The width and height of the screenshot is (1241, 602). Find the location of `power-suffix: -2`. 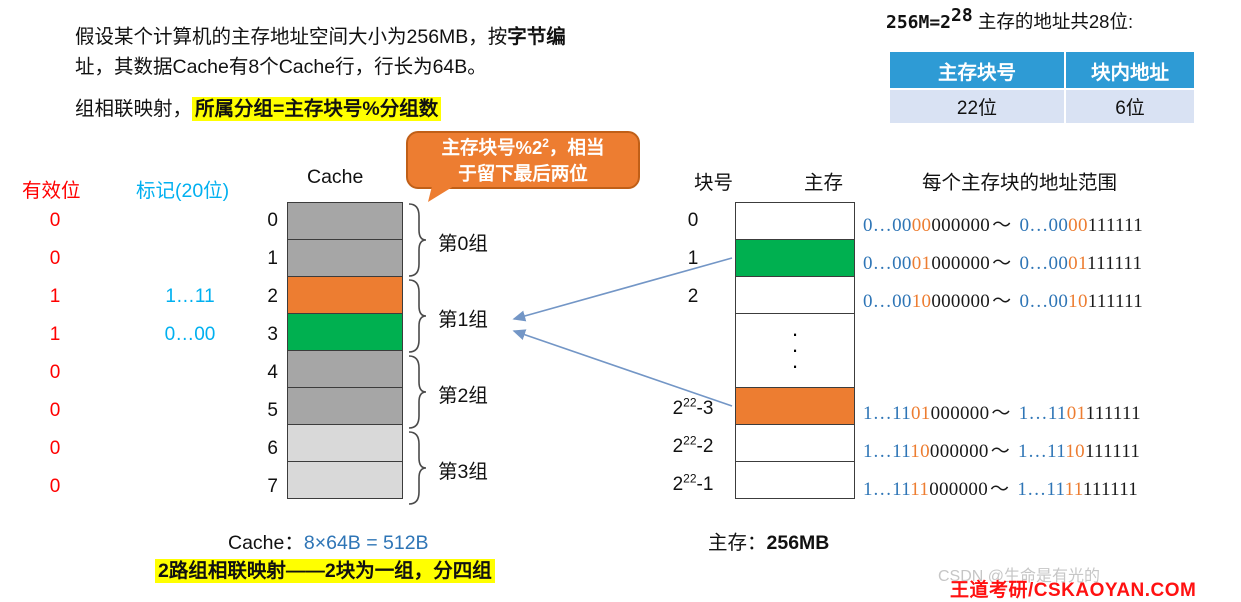

power-suffix: -2 is located at coordinates (705, 446).